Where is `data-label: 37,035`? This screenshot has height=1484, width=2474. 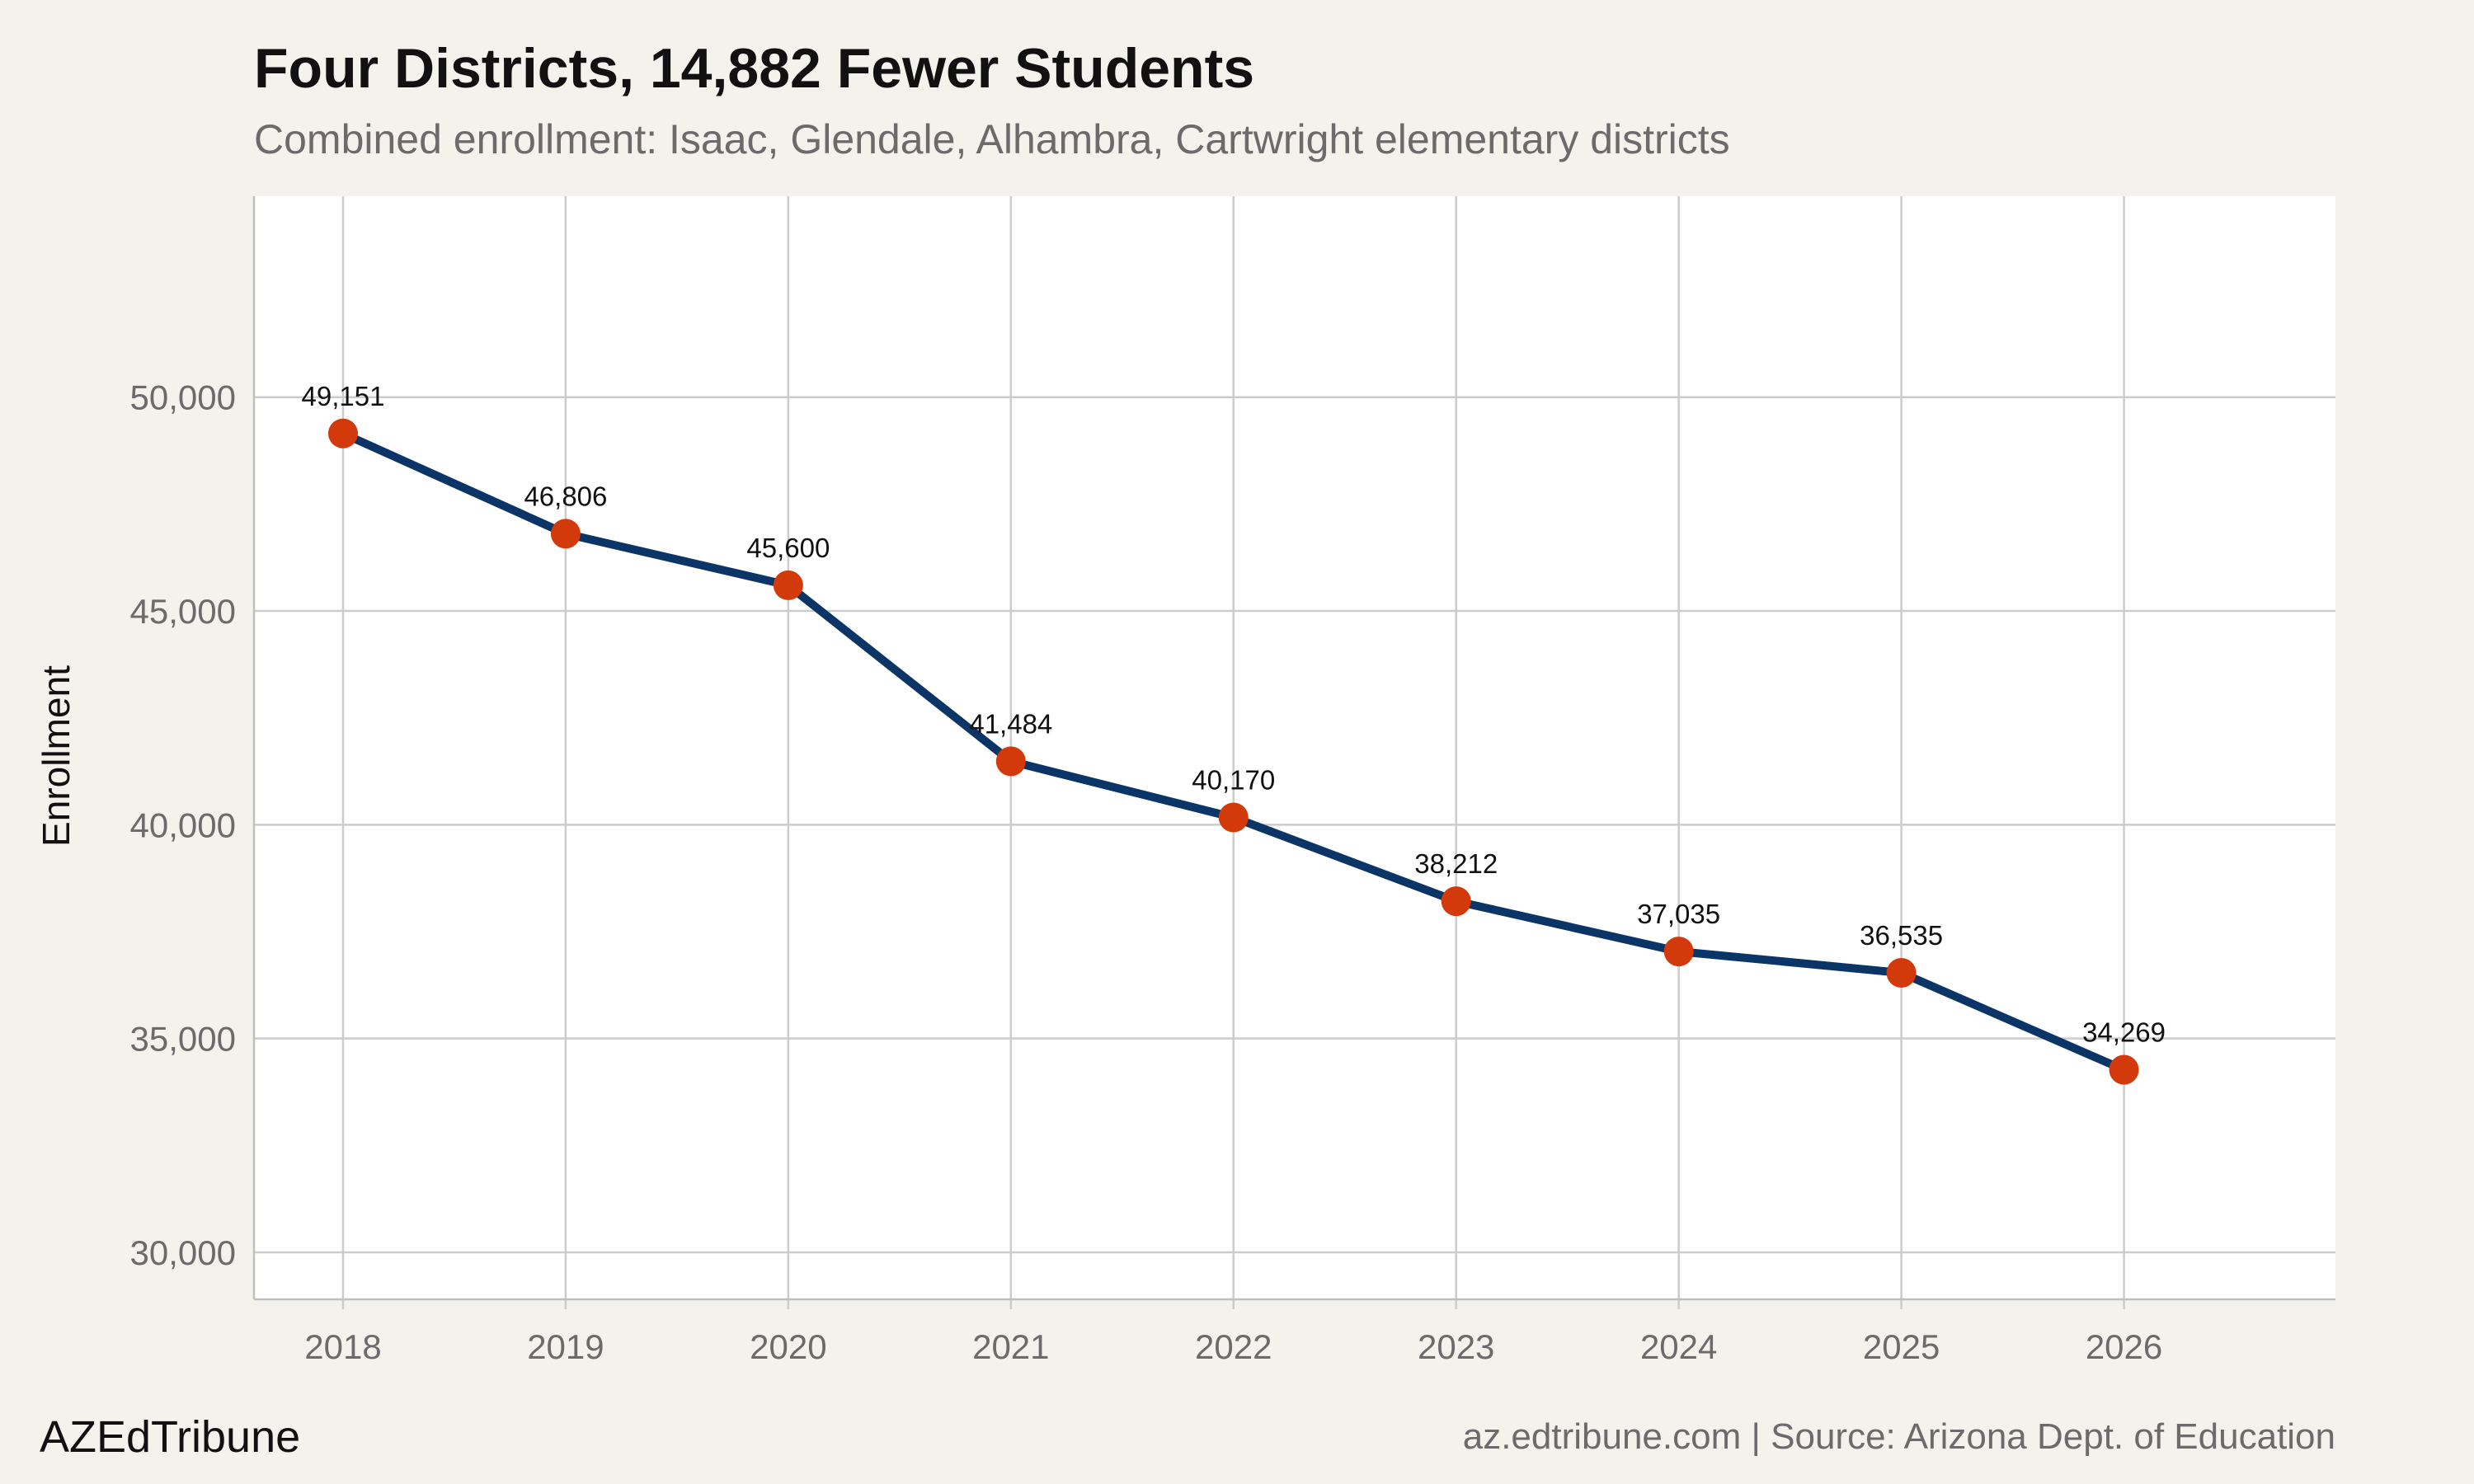
data-label: 37,035 is located at coordinates (1678, 914).